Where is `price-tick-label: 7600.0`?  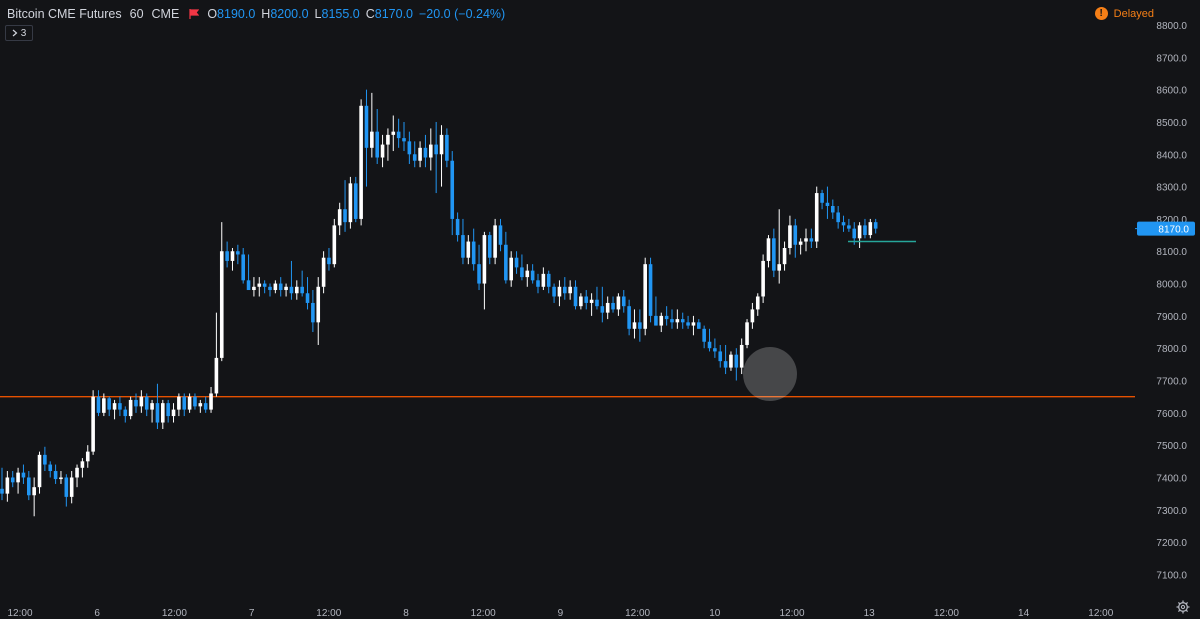
price-tick-label: 7600.0 is located at coordinates (1171, 414).